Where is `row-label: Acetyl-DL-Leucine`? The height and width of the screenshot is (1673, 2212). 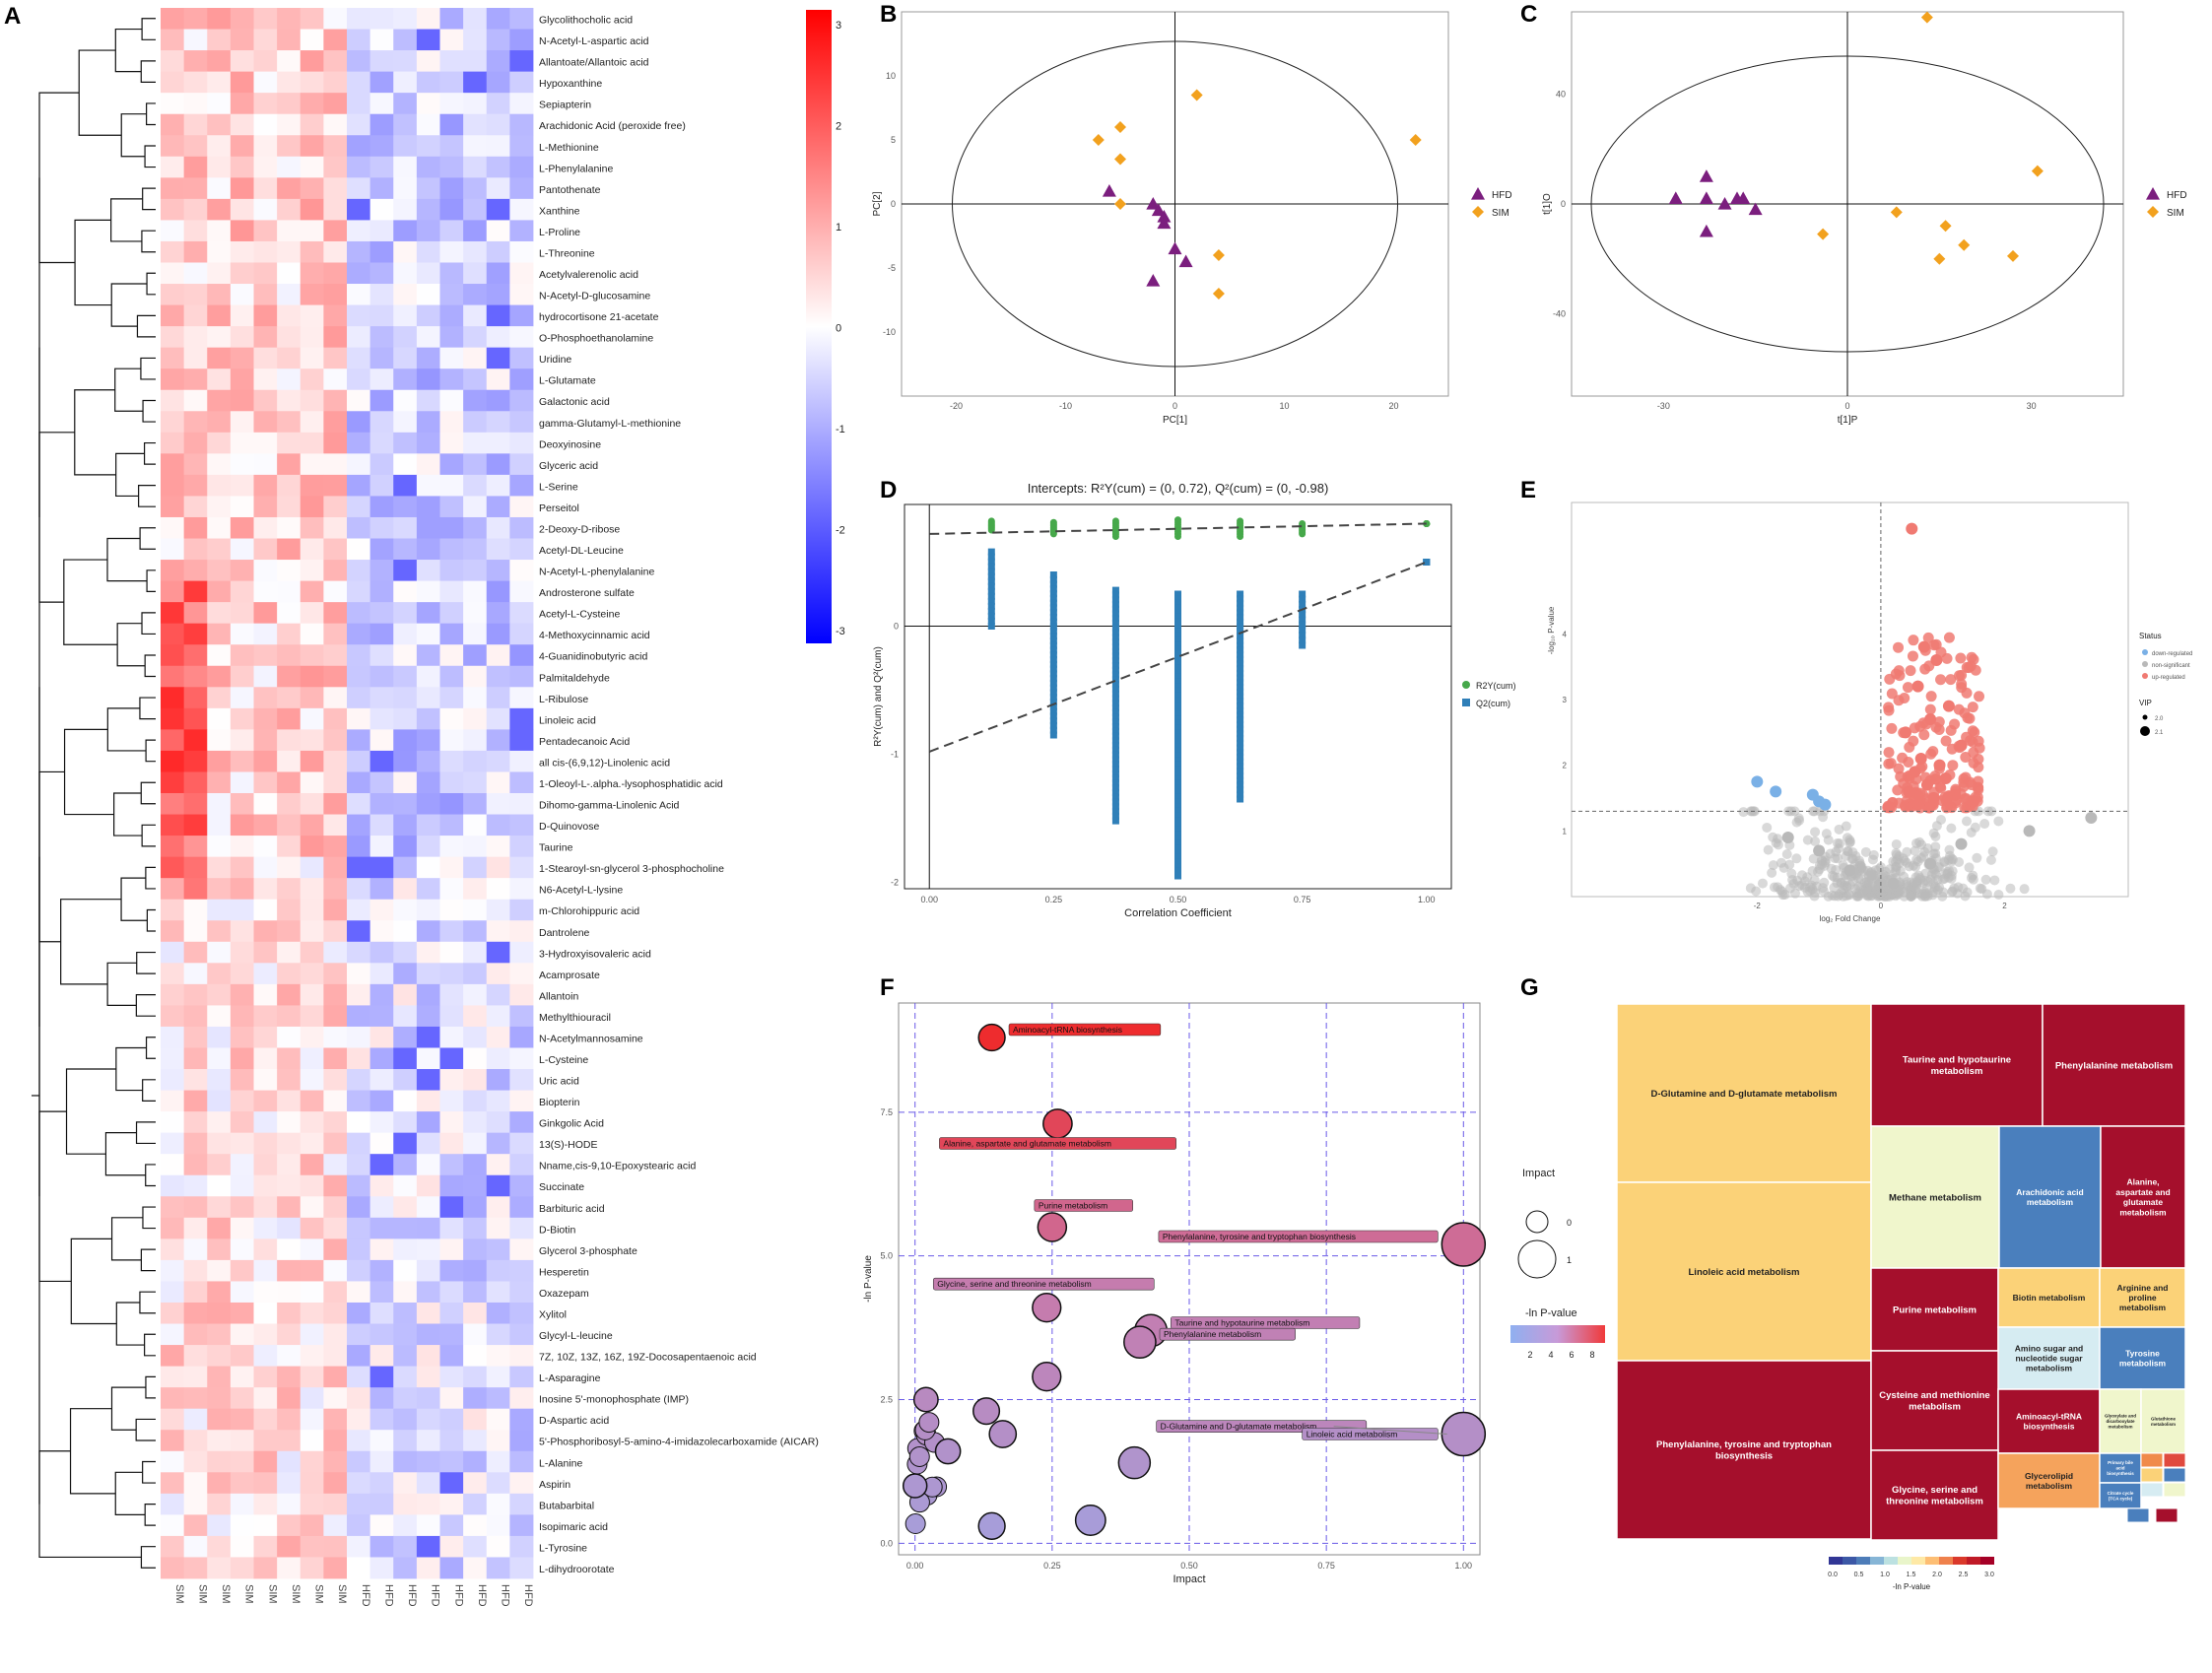
row-label: Acetyl-DL-Leucine is located at coordinates (581, 551).